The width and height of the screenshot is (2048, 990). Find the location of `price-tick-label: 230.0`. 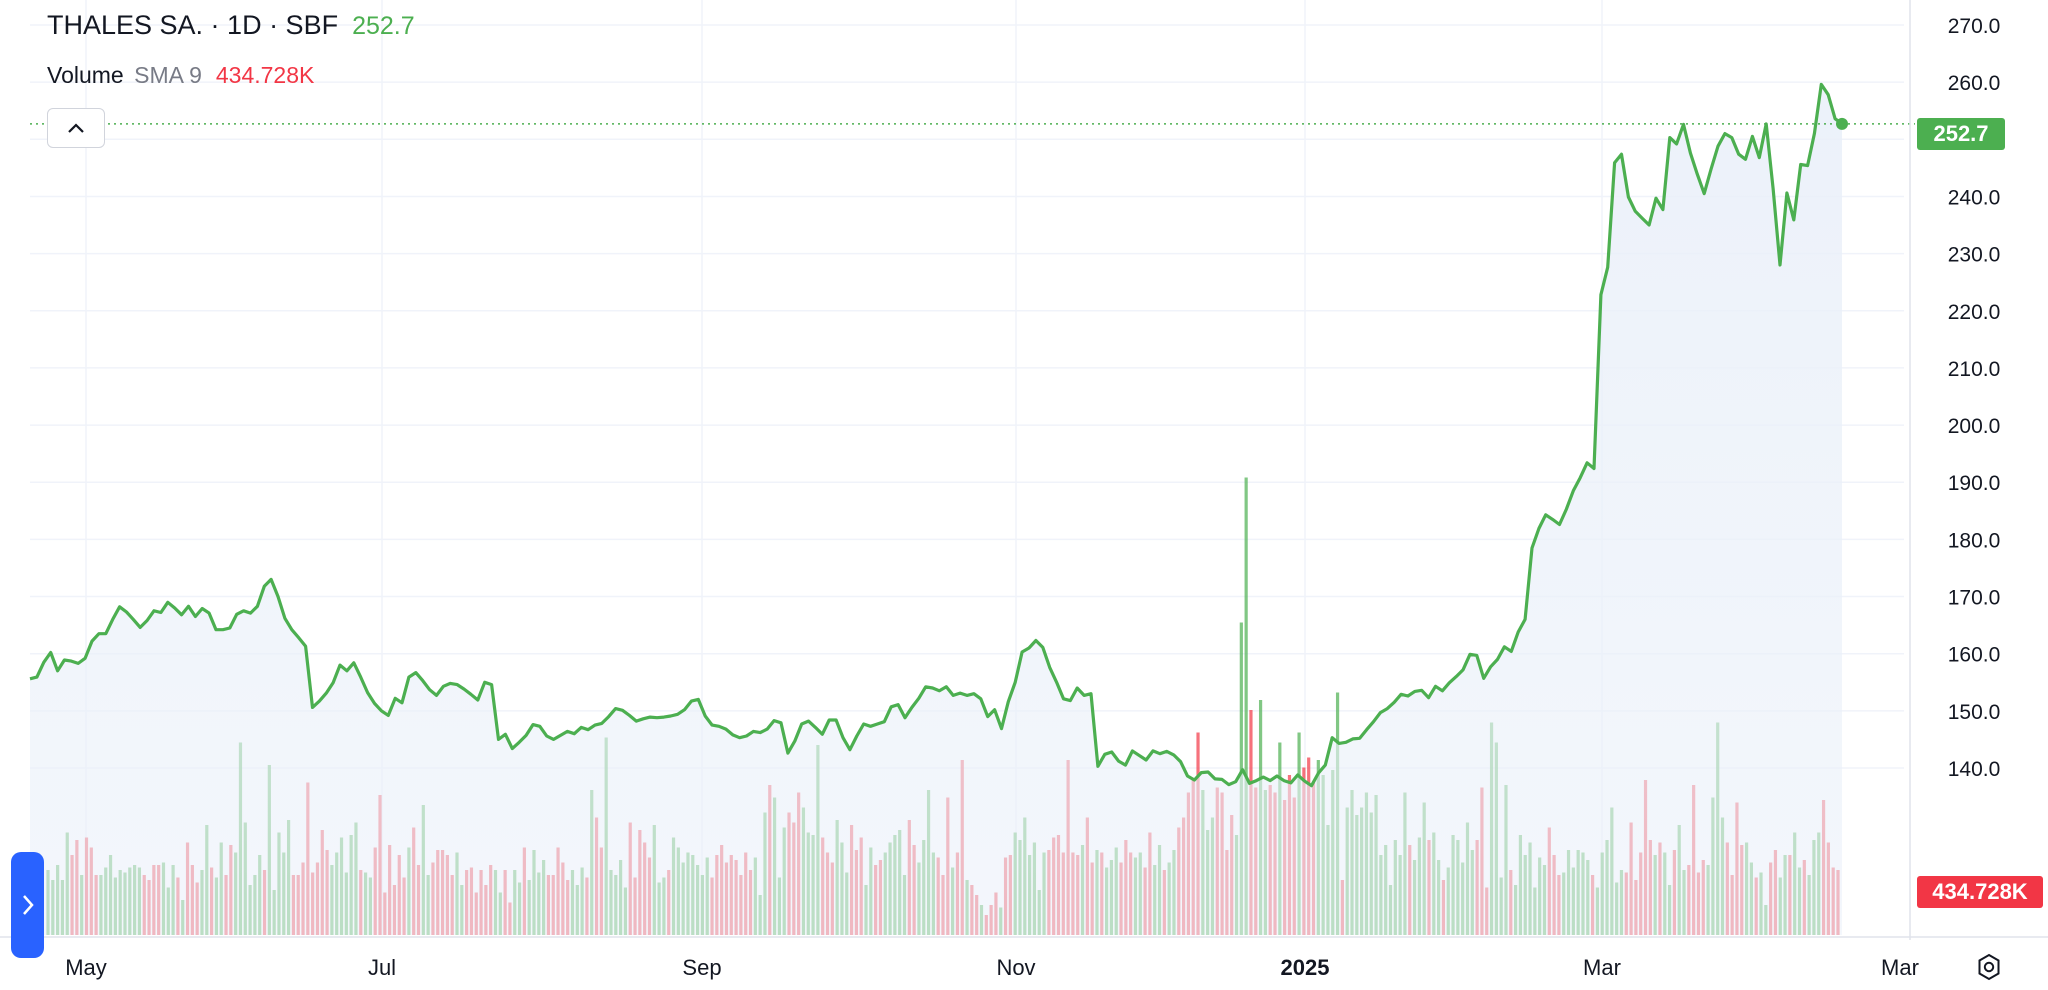

price-tick-label: 230.0 is located at coordinates (1974, 255).